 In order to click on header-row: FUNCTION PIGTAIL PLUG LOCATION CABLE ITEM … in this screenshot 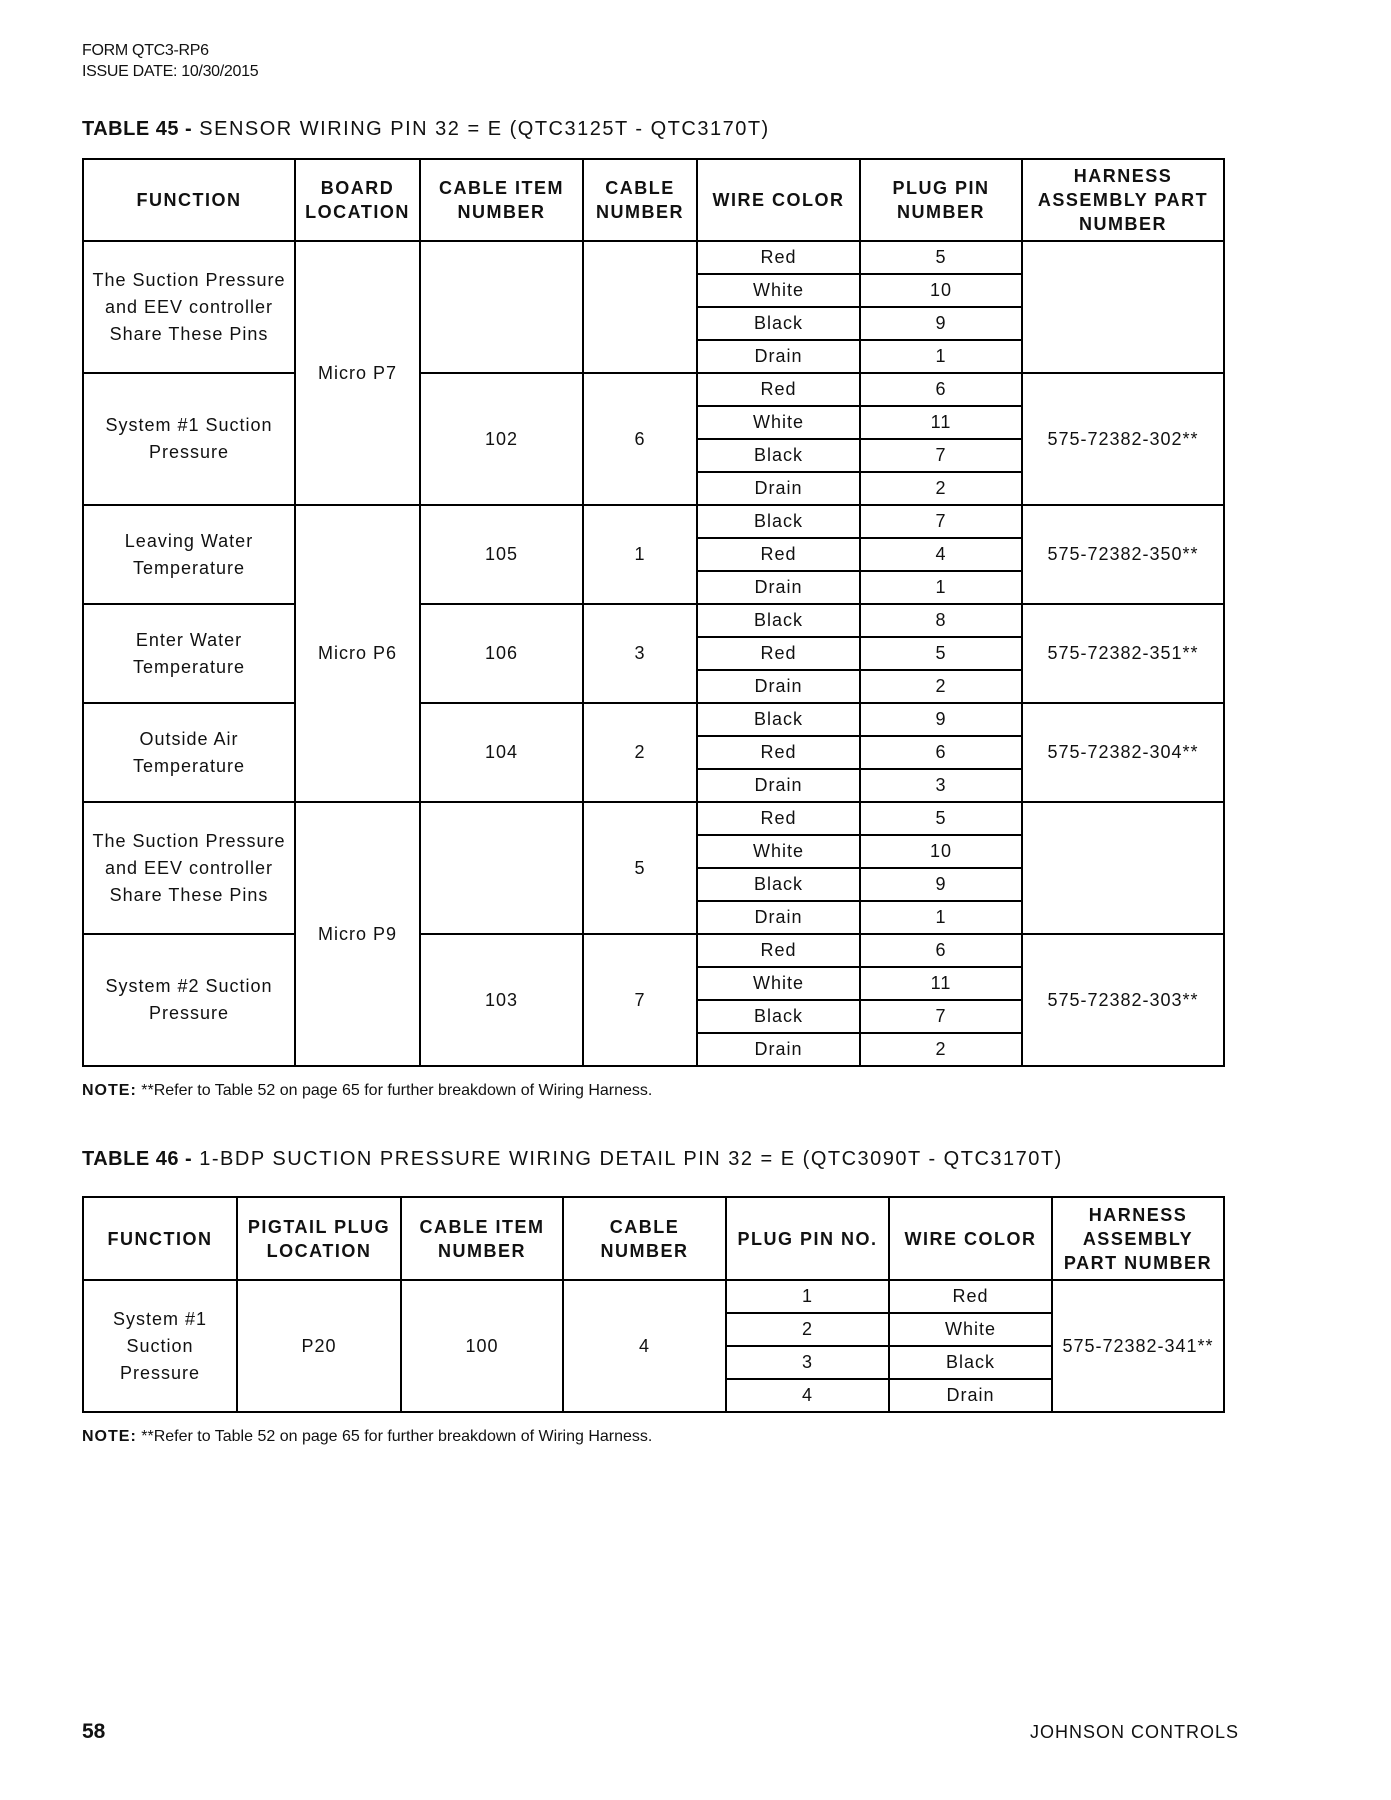, I will do `click(653, 1238)`.